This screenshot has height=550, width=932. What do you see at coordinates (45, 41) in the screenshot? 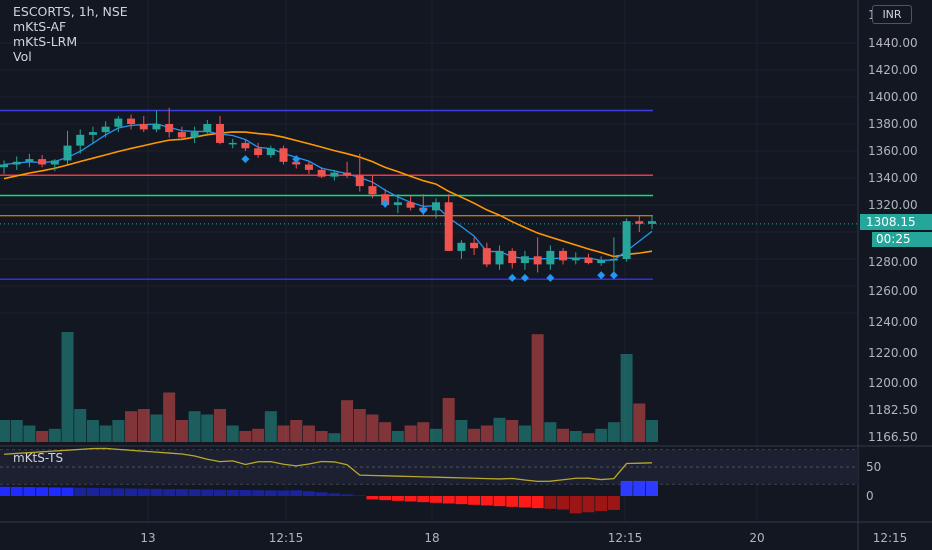
I see `indicator-lrm-label: mKtS-LRM` at bounding box center [45, 41].